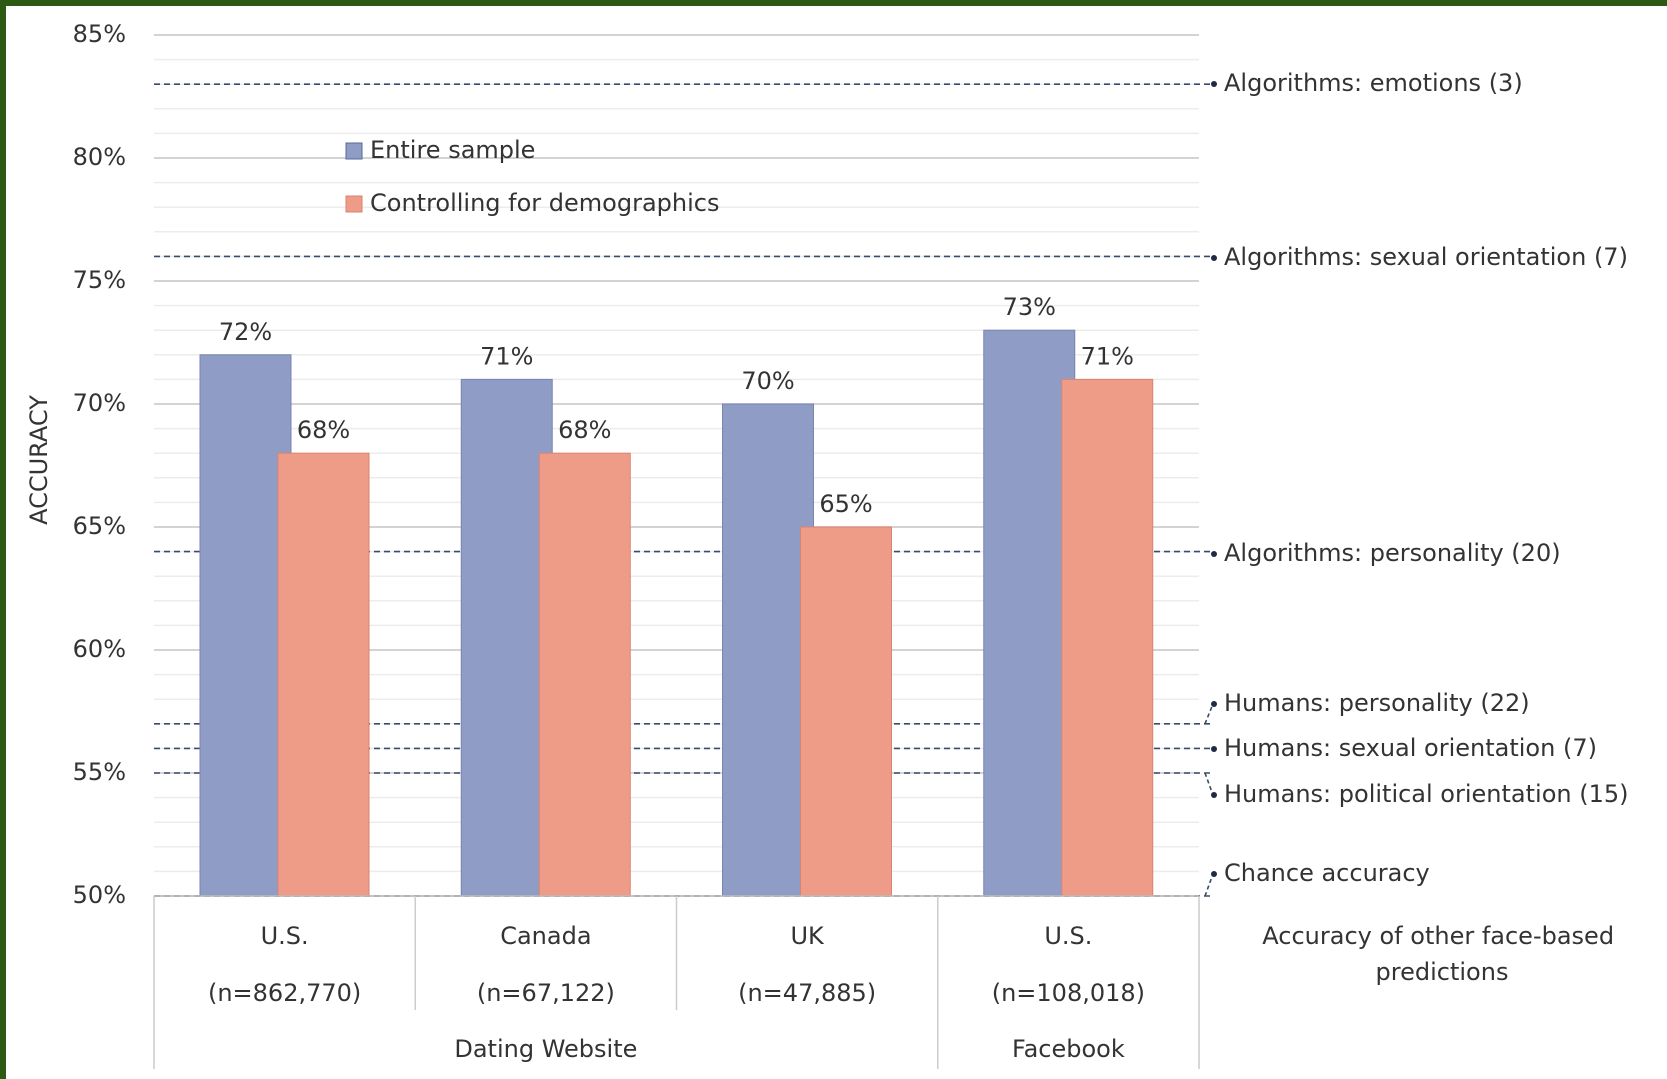  Describe the element at coordinates (99, 649) in the screenshot. I see `y-tick-label: 60%` at that location.